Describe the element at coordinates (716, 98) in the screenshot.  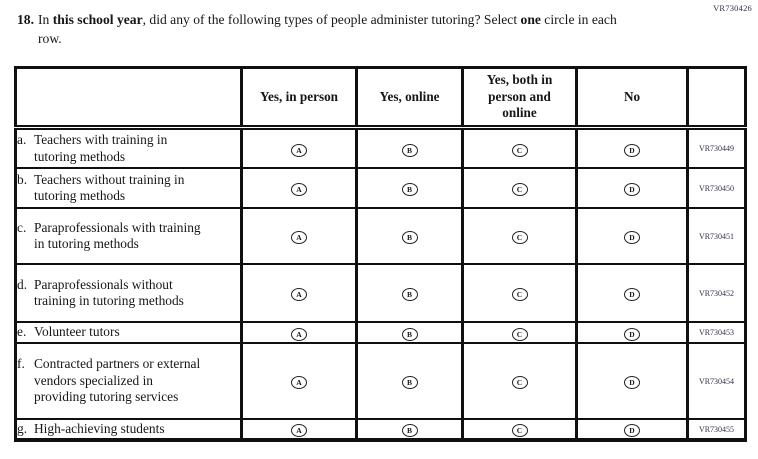
I see `header-code-blank` at that location.